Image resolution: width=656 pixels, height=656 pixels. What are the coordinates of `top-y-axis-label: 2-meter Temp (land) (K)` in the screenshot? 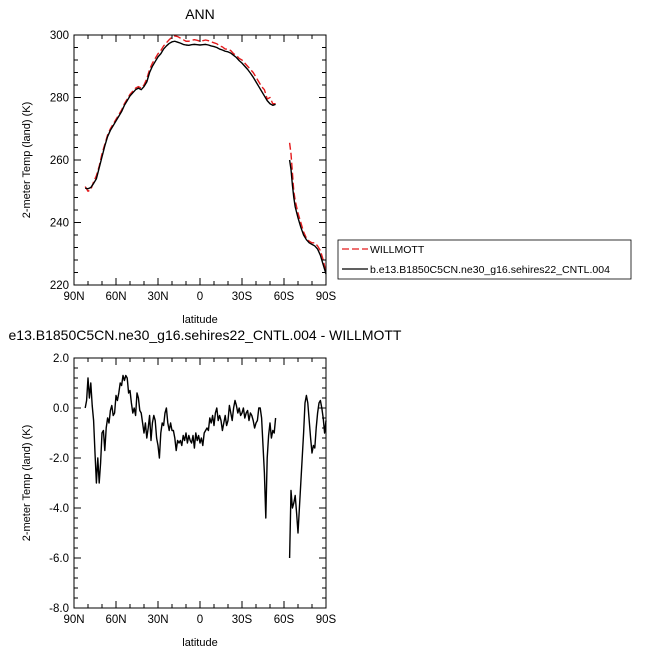 It's located at (27, 160).